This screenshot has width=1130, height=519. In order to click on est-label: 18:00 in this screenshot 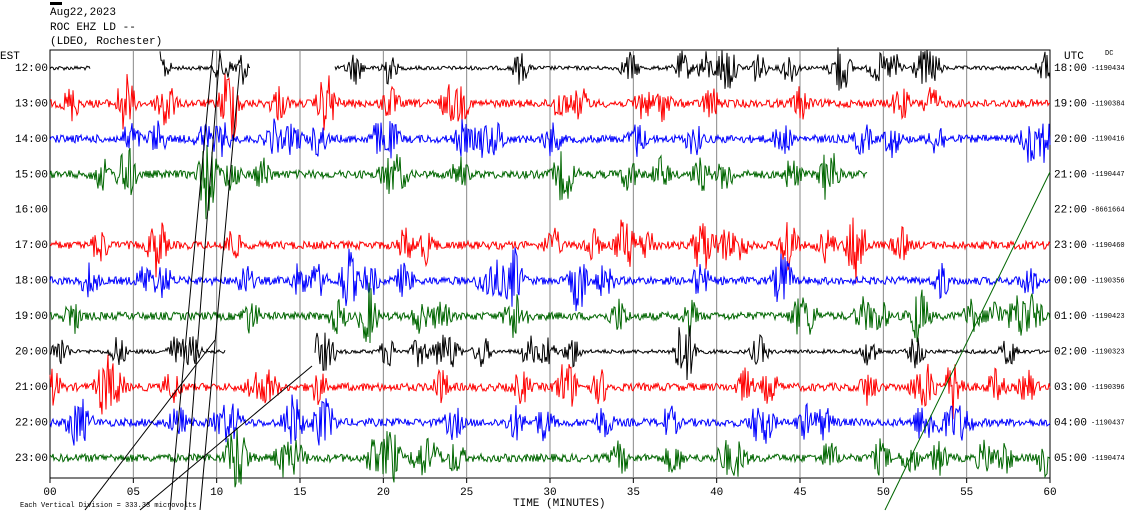, I will do `click(31, 282)`.